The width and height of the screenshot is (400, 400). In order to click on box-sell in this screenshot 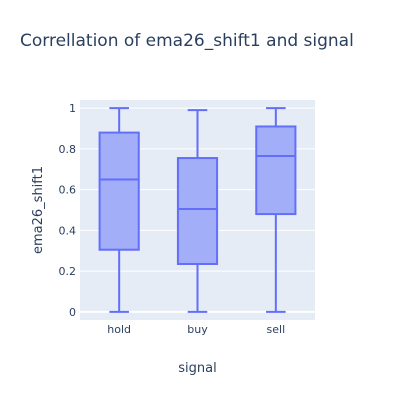, I will do `click(276, 210)`.